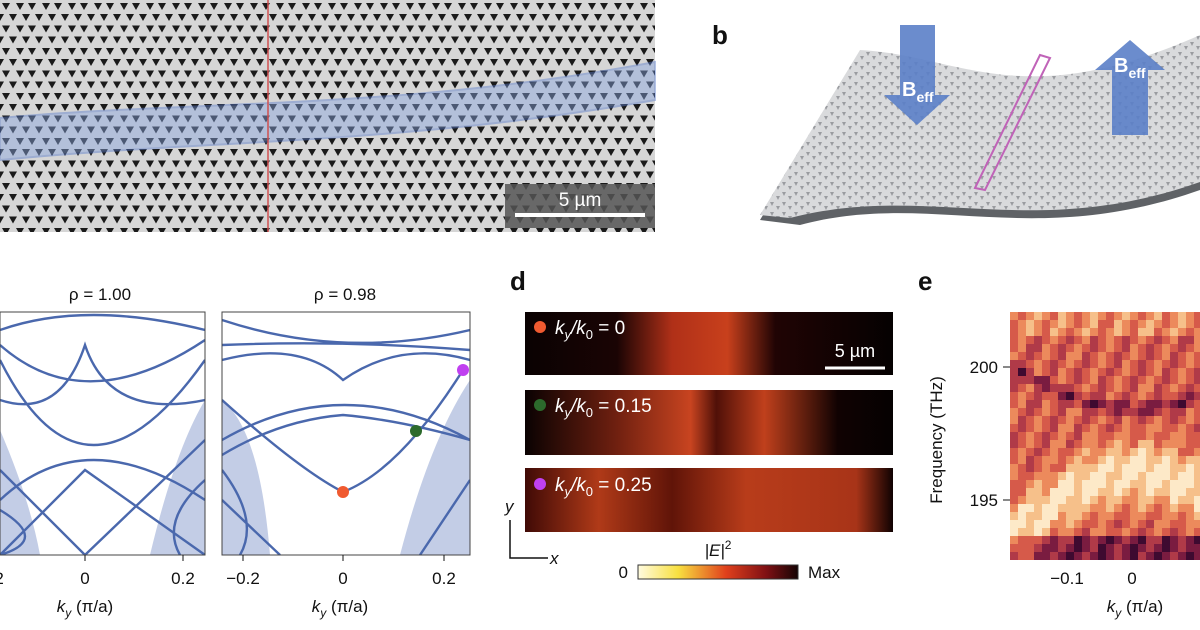 This screenshot has height=630, width=1200. I want to click on x-tick-label: −0.2, so click(243, 578).